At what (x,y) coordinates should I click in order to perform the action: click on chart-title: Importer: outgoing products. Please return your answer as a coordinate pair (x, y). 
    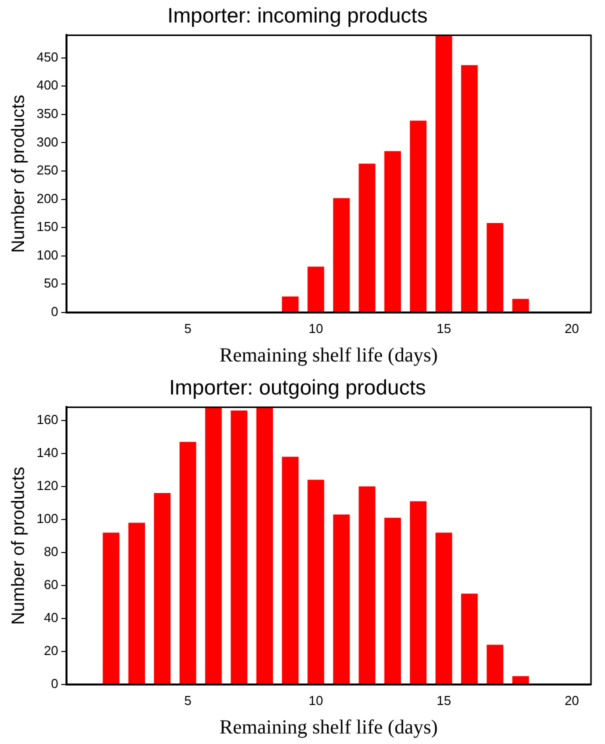
    Looking at the image, I should click on (297, 388).